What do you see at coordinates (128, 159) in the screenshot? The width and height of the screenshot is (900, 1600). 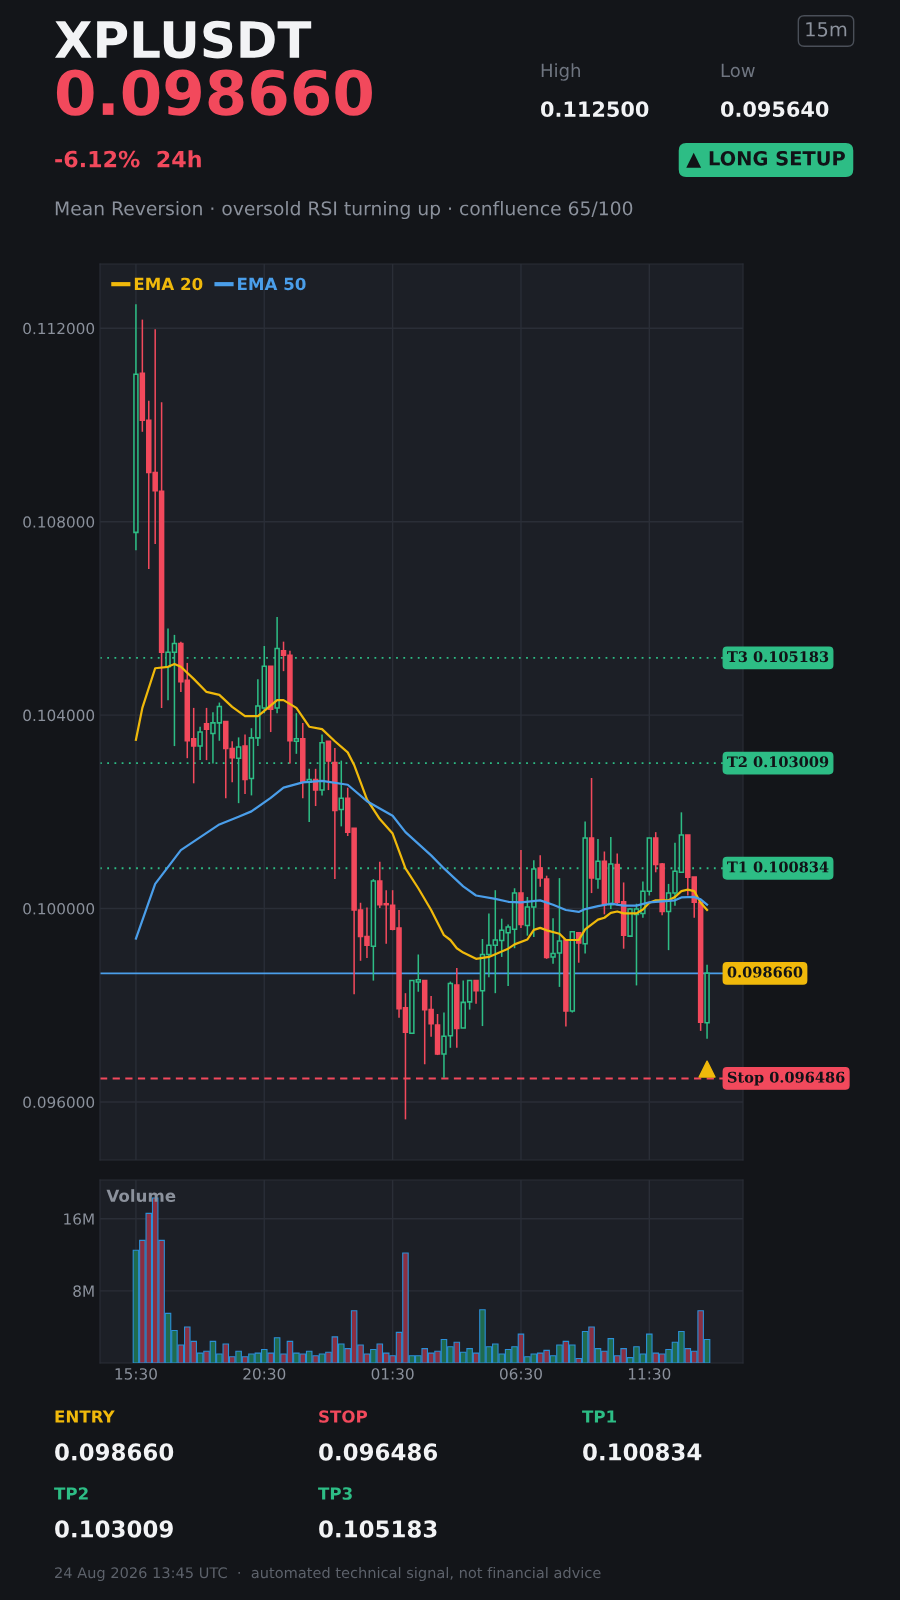 I see `text: -6.12% 24h` at bounding box center [128, 159].